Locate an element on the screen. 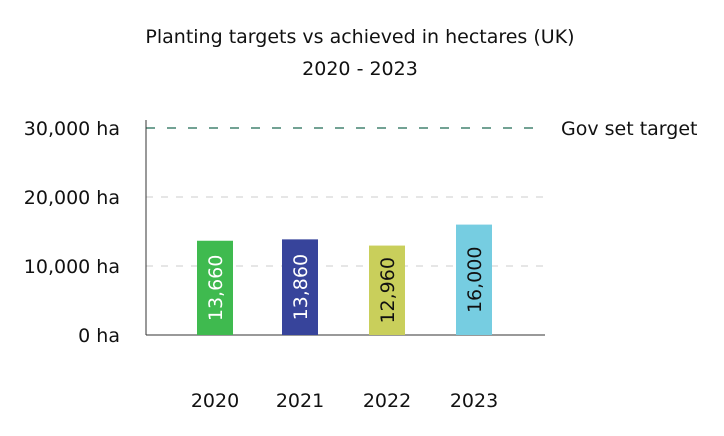 The width and height of the screenshot is (724, 436). target-label: Gov set target is located at coordinates (629, 129).